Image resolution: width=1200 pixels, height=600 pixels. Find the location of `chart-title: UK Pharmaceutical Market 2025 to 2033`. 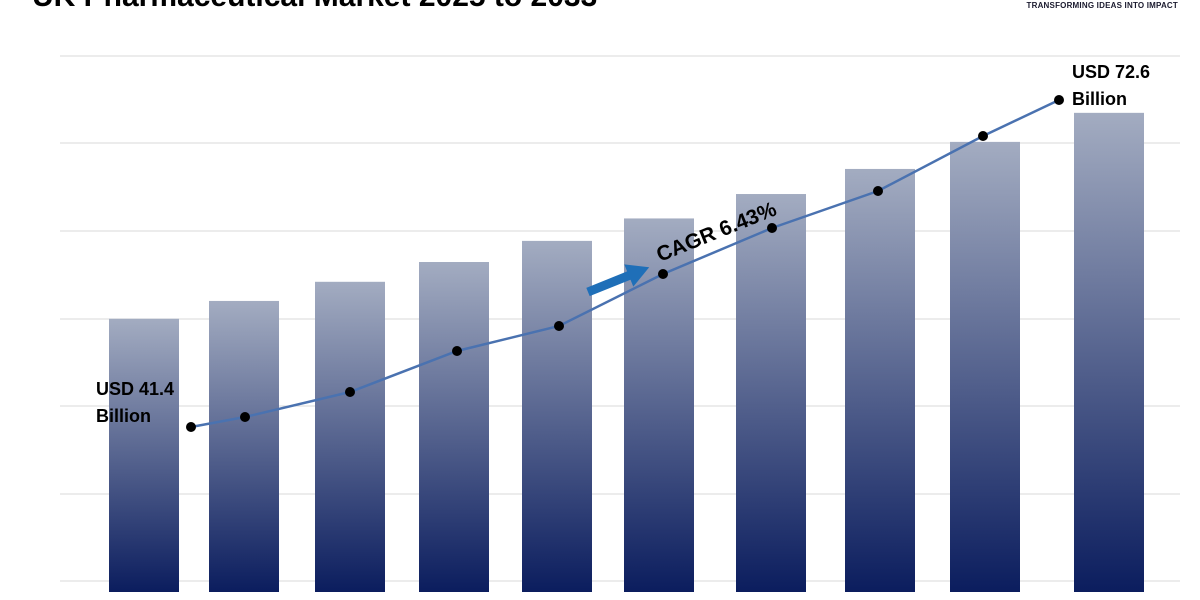

chart-title: UK Pharmaceutical Market 2025 to 2033 is located at coordinates (314, 7).